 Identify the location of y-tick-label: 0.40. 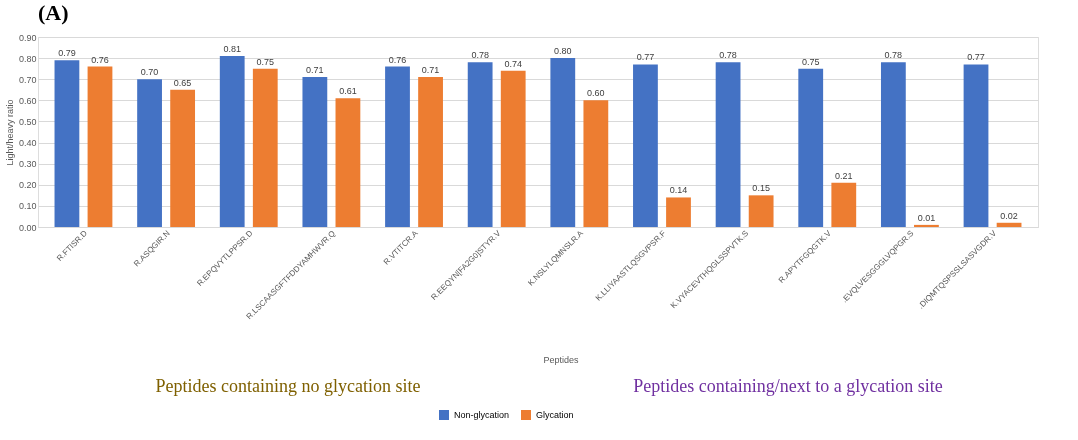
(27, 143).